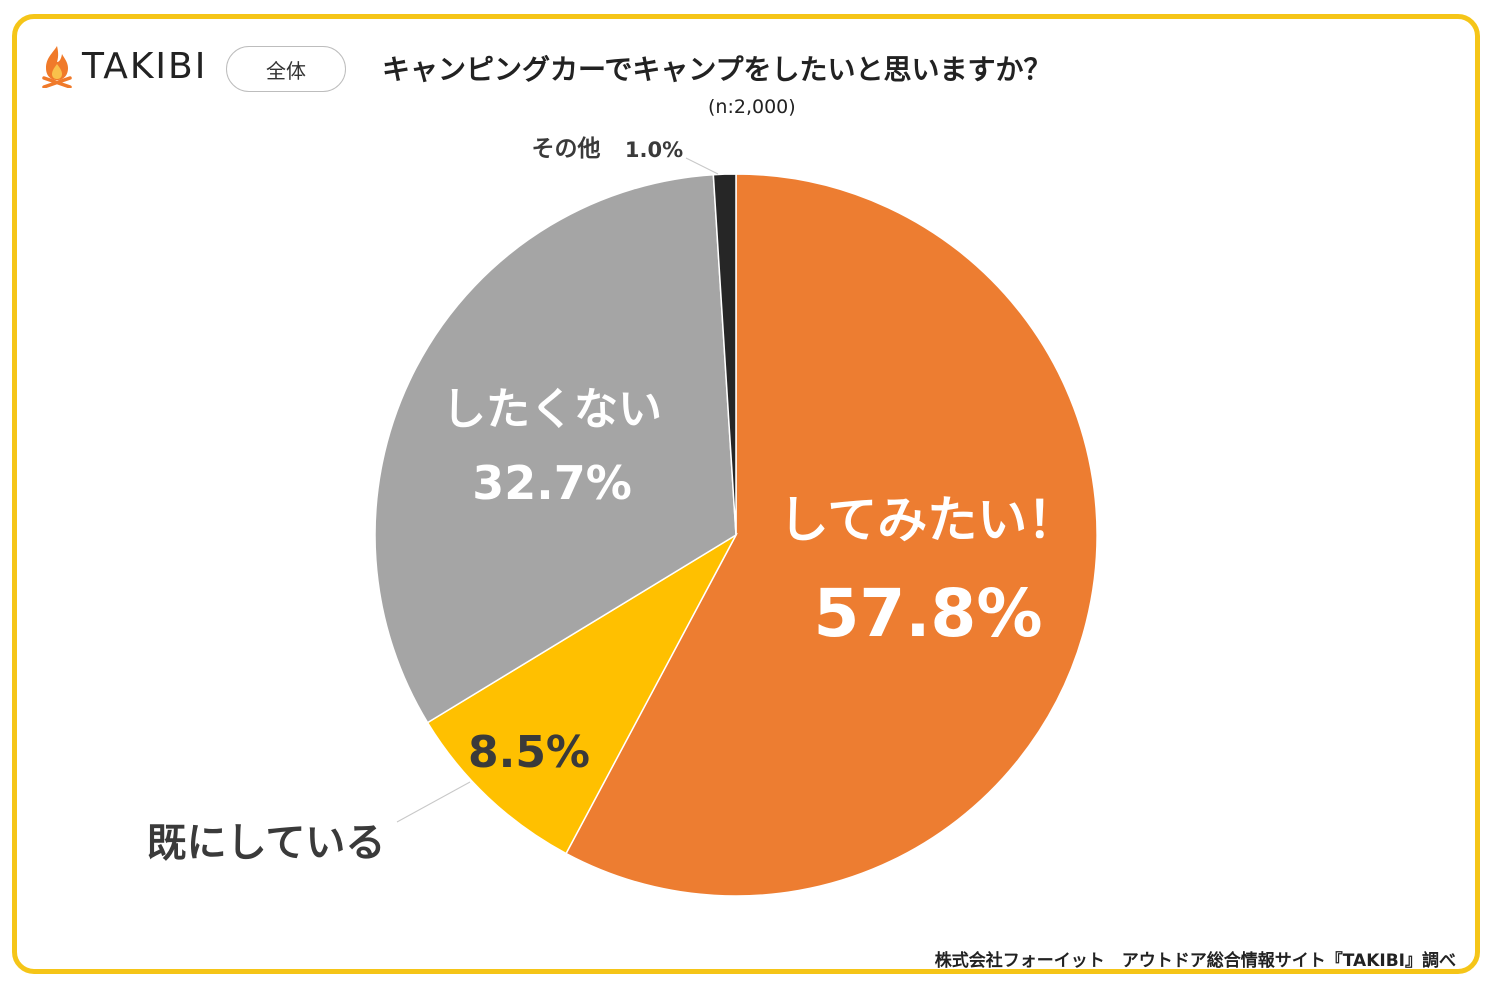  Describe the element at coordinates (654, 150) in the screenshot. I see `slice-value-3: 1.0%` at that location.